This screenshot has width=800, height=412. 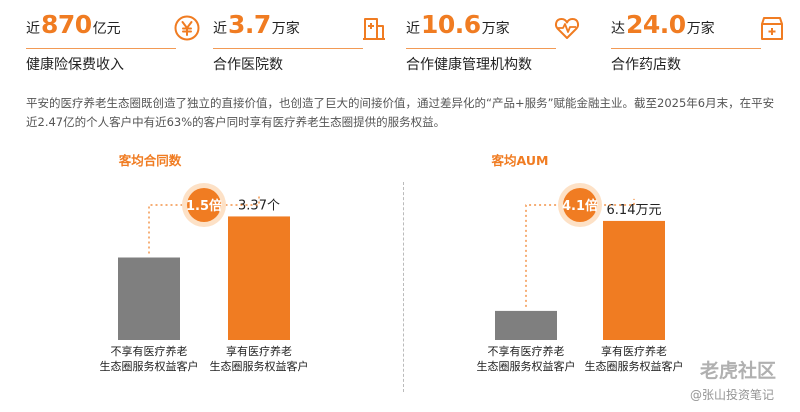 What do you see at coordinates (520, 160) in the screenshot?
I see `chart-title: 客均AUM` at bounding box center [520, 160].